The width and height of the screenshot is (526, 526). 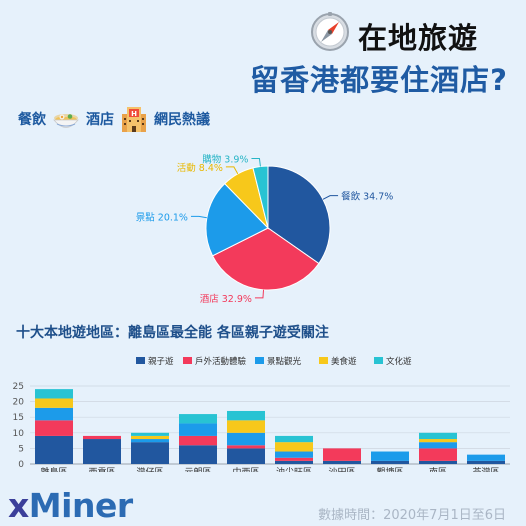 What do you see at coordinates (53, 469) in the screenshot?
I see `x-tick-label: 離島區` at bounding box center [53, 469].